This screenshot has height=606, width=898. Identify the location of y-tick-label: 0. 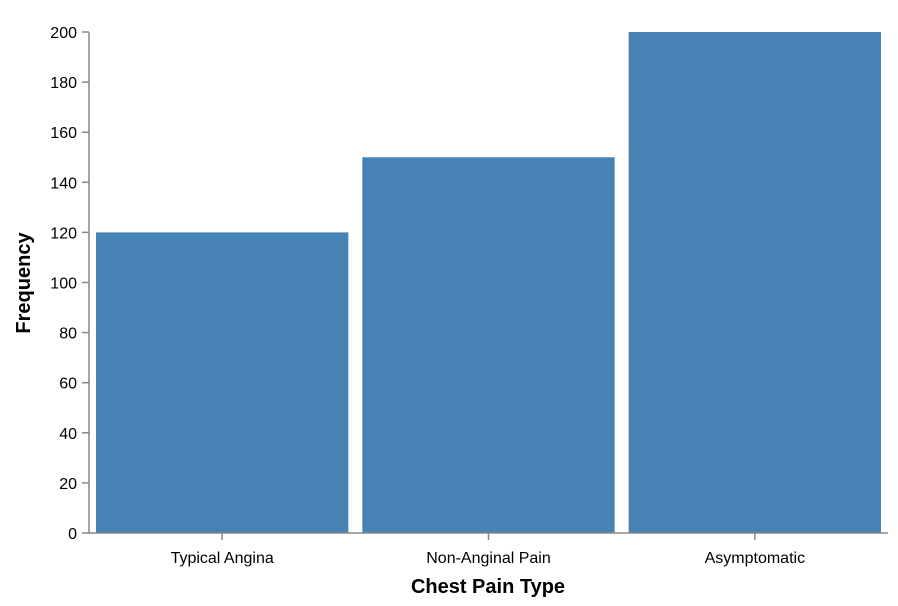
(72, 534).